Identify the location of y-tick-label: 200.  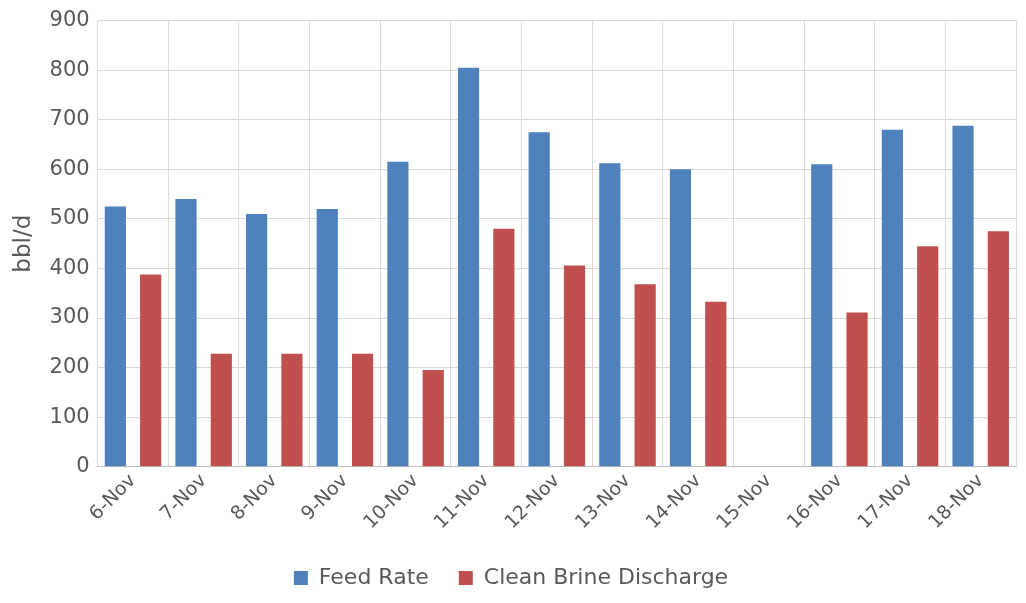
(69, 366).